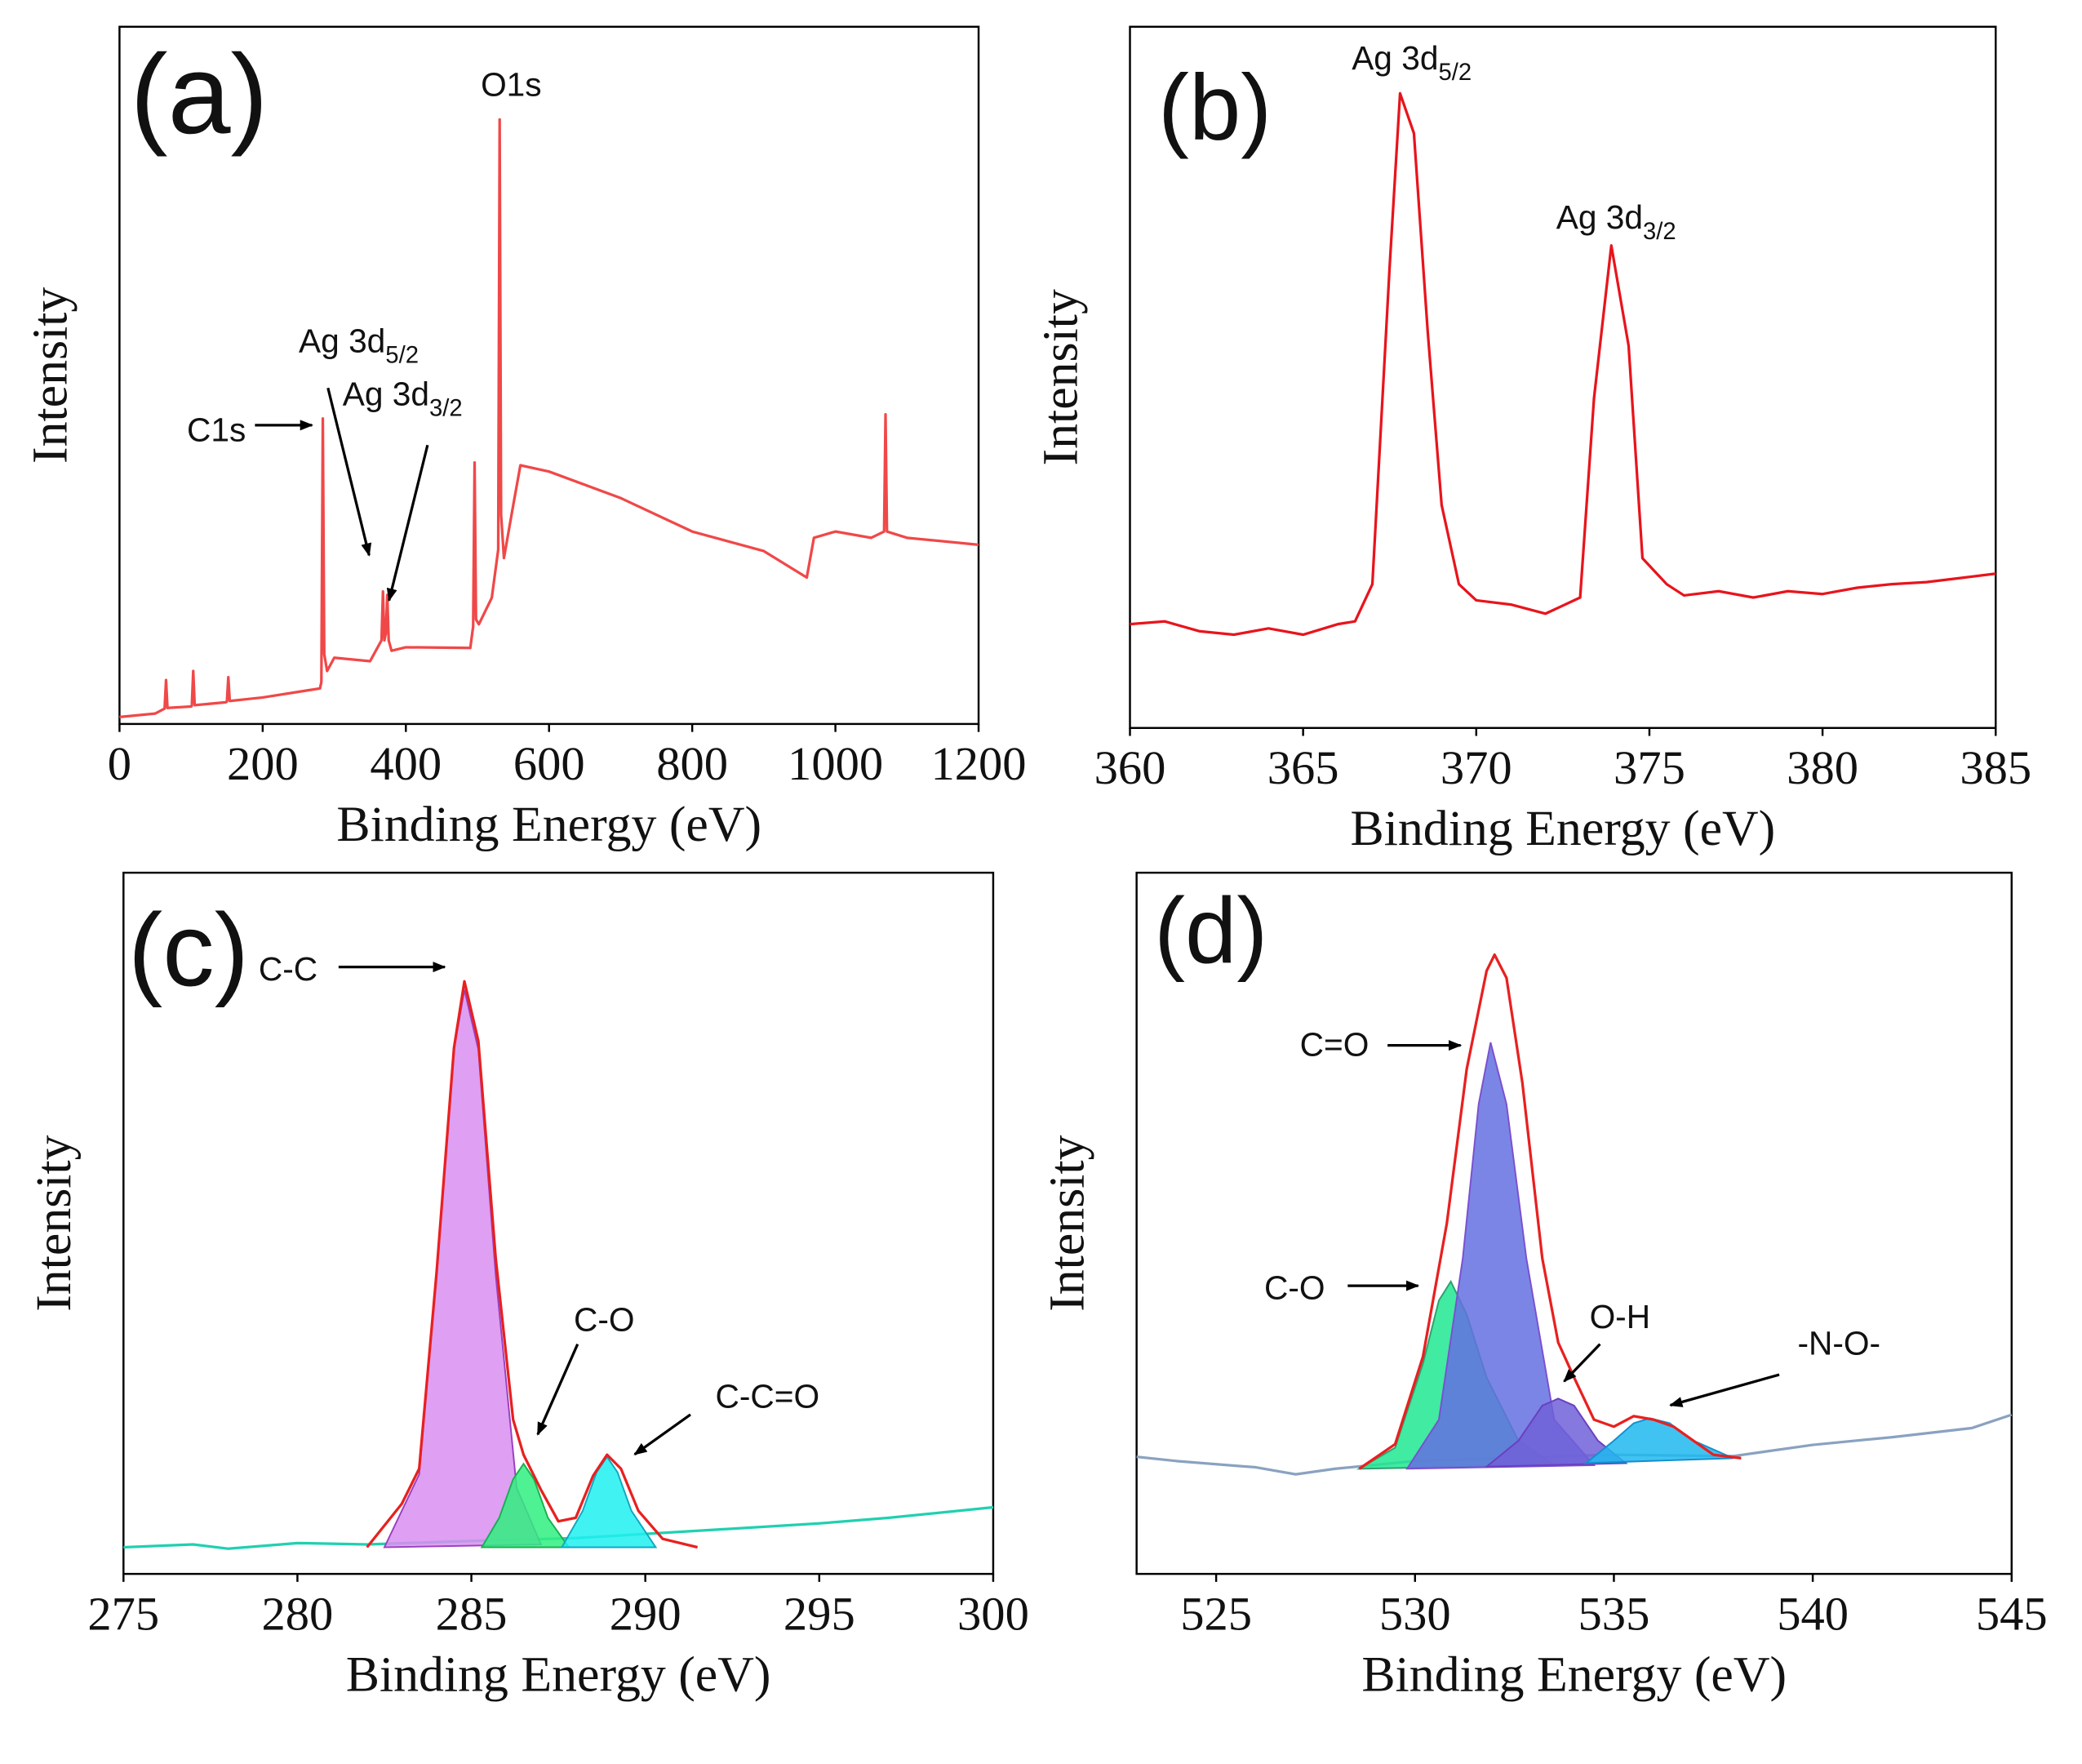 The width and height of the screenshot is (2082, 1764). Describe the element at coordinates (645, 1613) in the screenshot. I see `x-tick-label: 290` at that location.